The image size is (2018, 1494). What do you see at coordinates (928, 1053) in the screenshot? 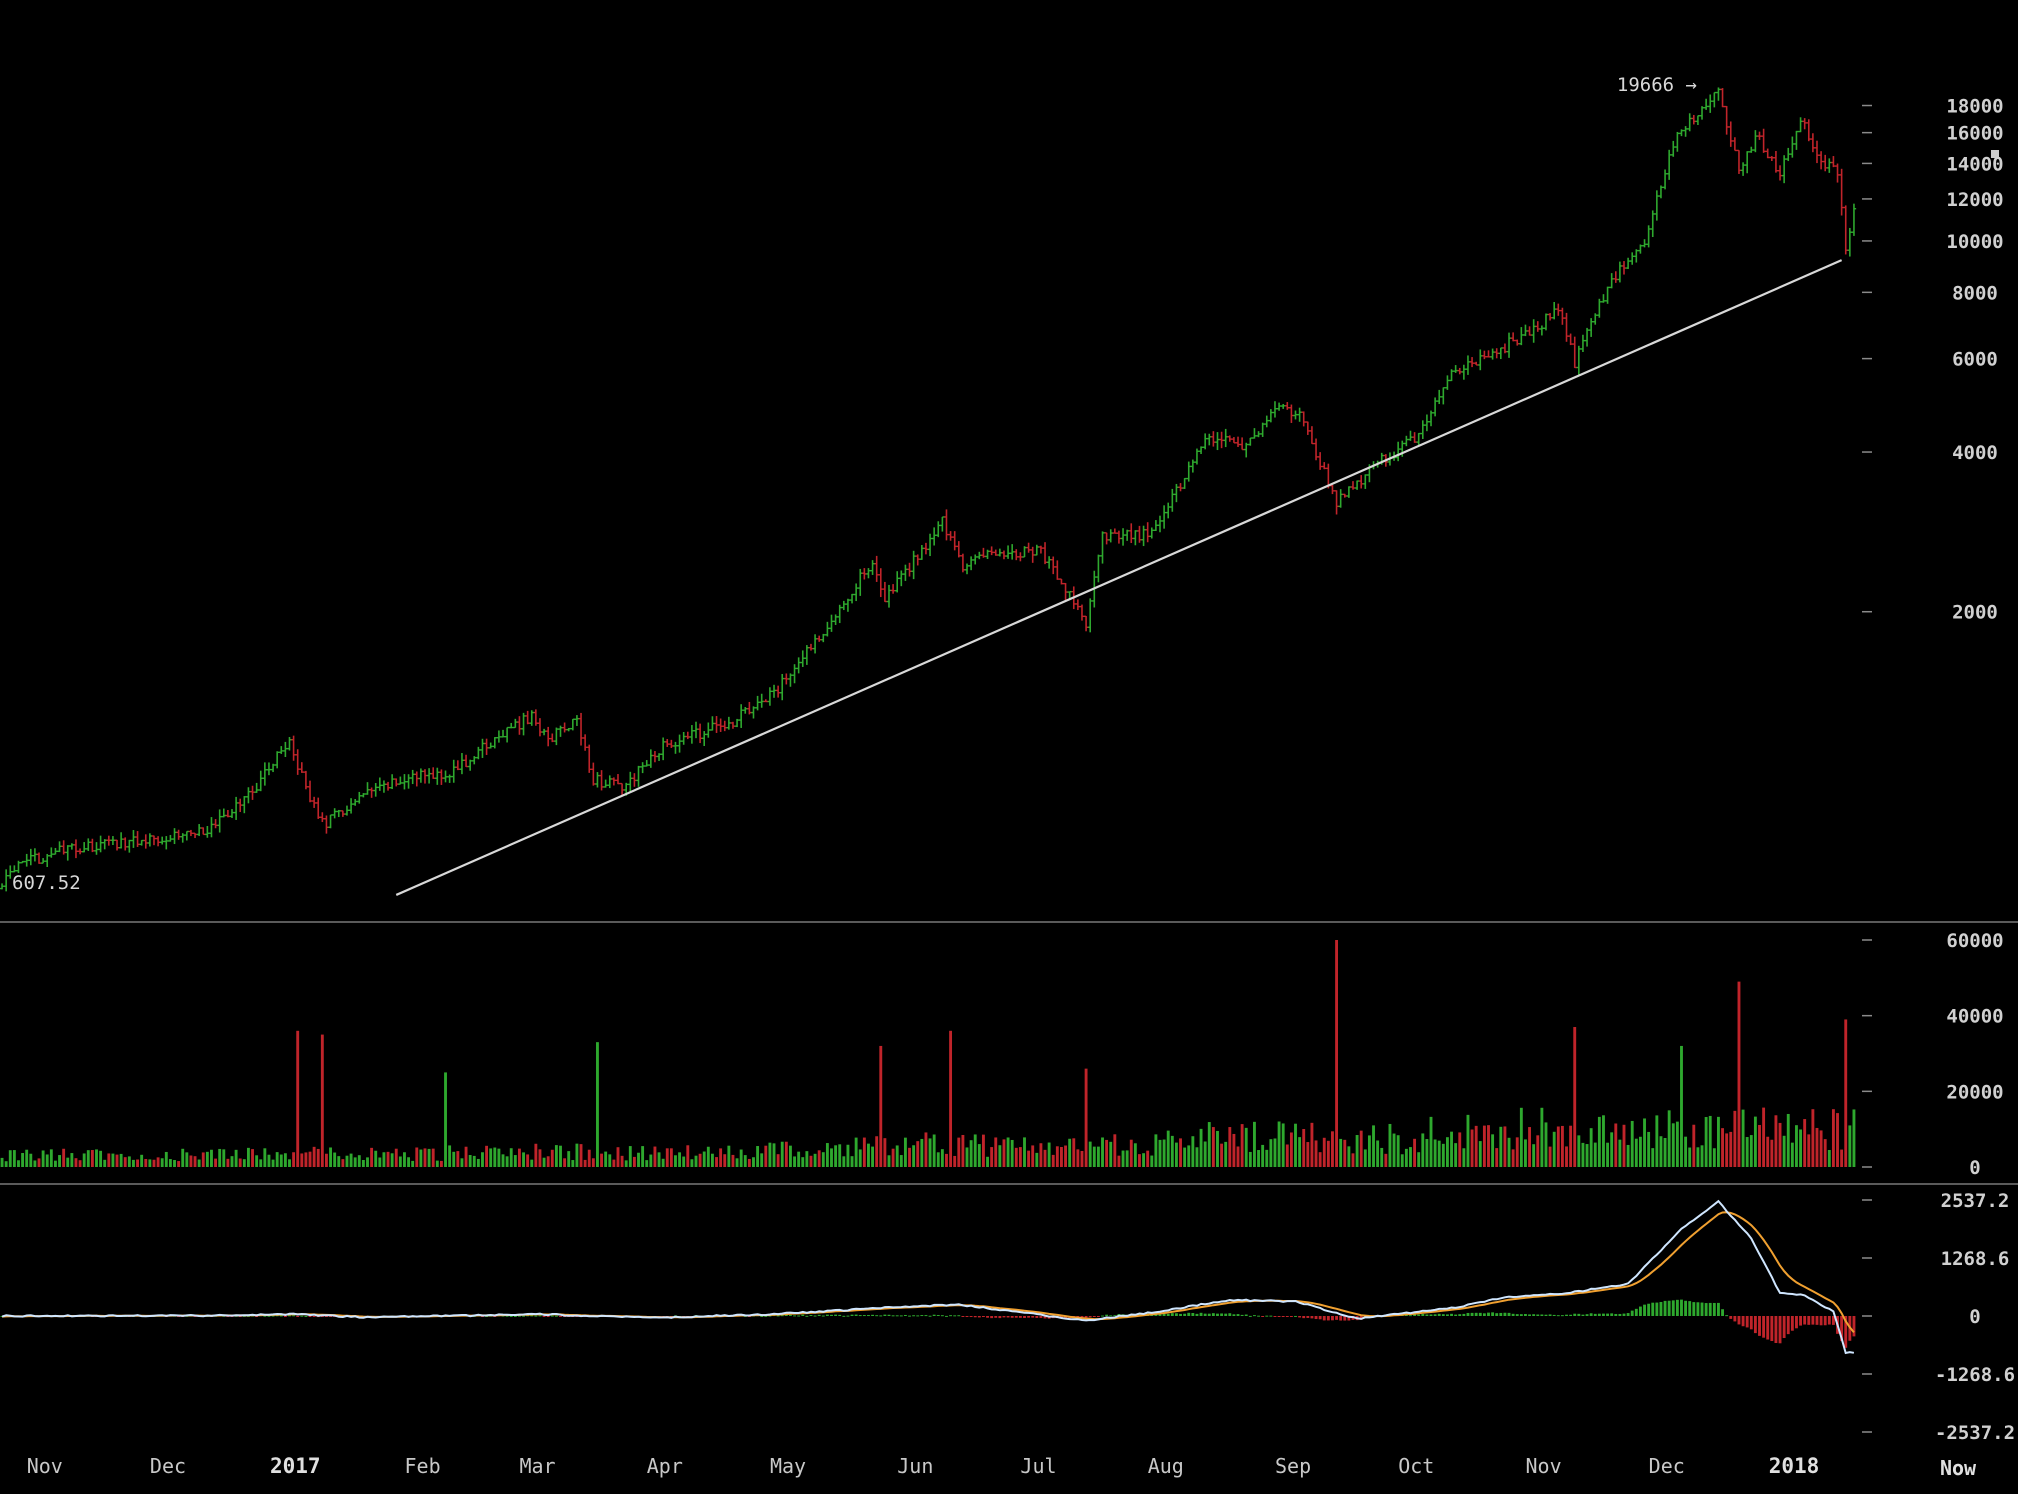
I see `volume-panel` at bounding box center [928, 1053].